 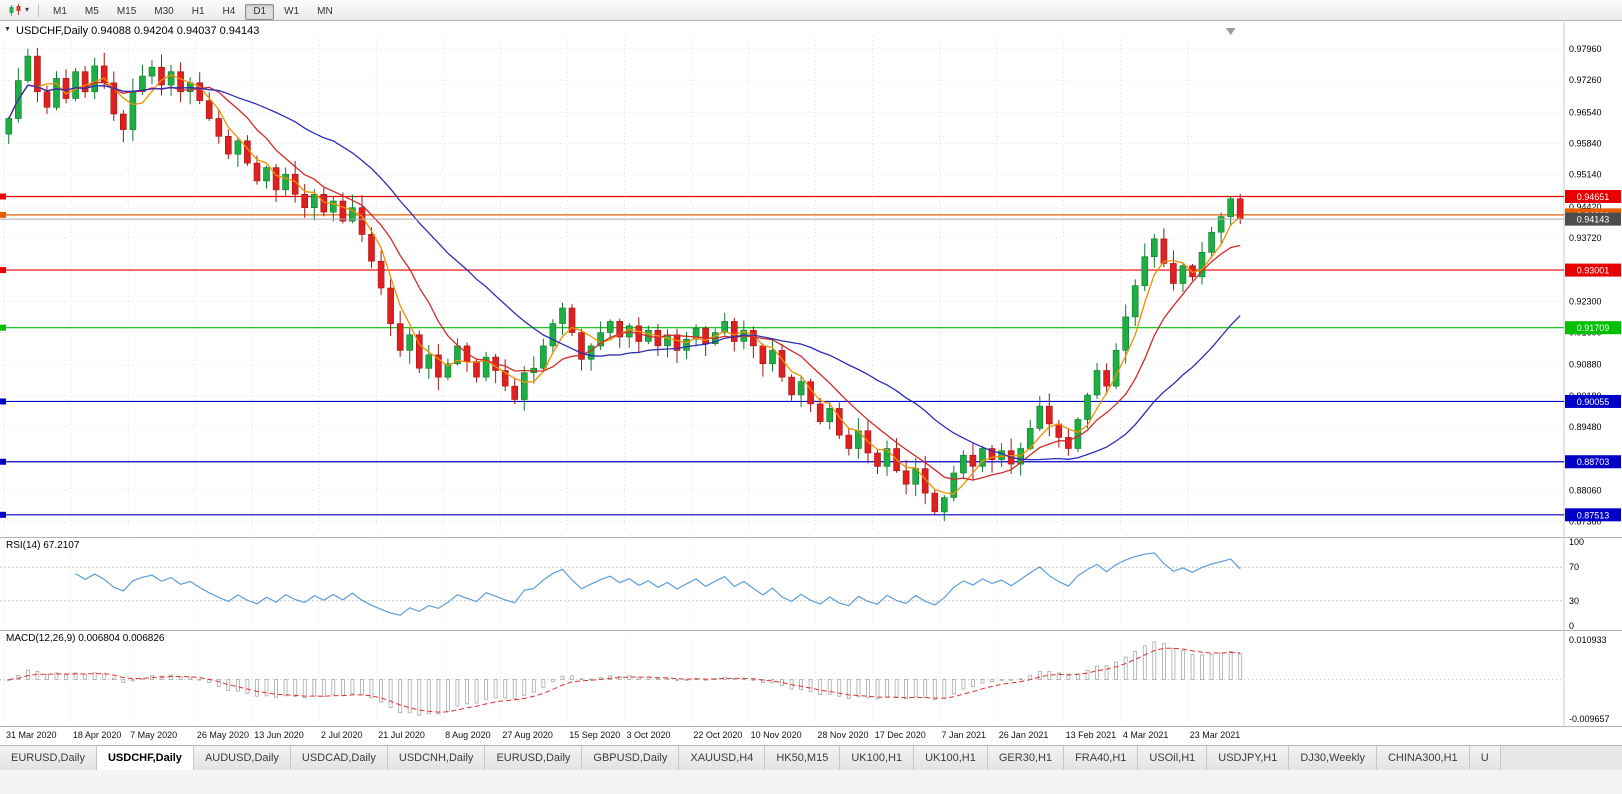 I want to click on svg-text: 0.93001, so click(x=1593, y=271).